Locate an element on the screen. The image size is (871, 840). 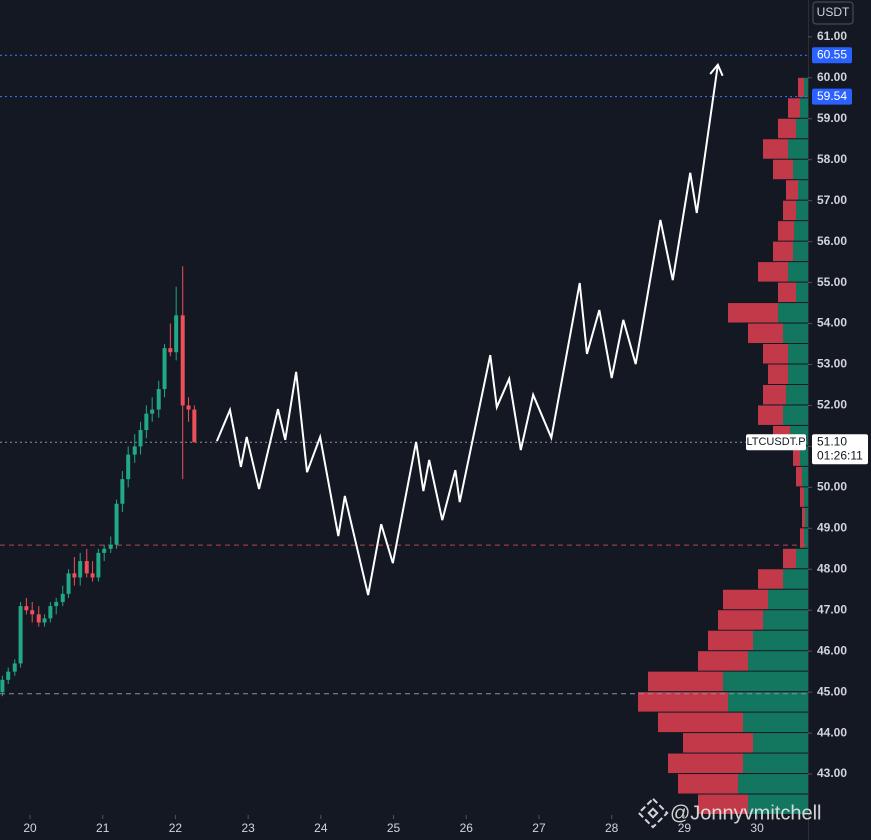
y-tick-label: 48.00 is located at coordinates (832, 568).